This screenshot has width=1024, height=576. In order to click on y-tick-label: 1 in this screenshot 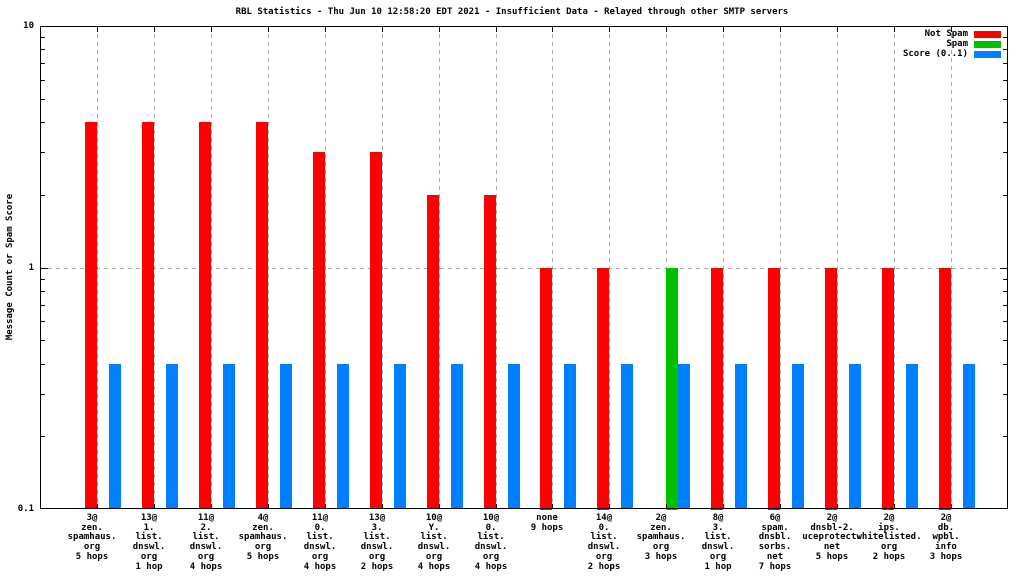, I will do `click(31, 268)`.